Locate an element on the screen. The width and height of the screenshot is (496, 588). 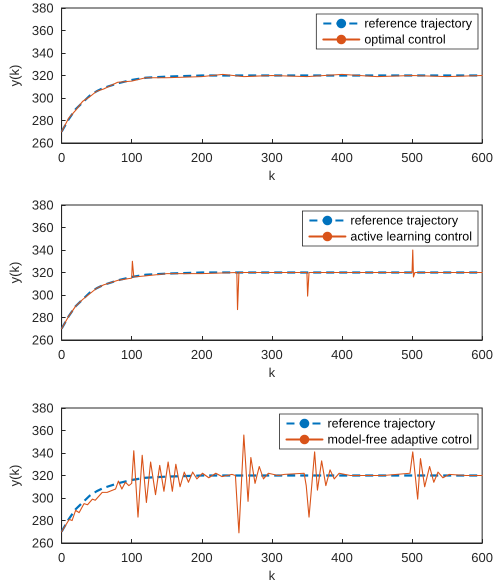
legend-label: model-free adaptive cotrol is located at coordinates (399, 439).